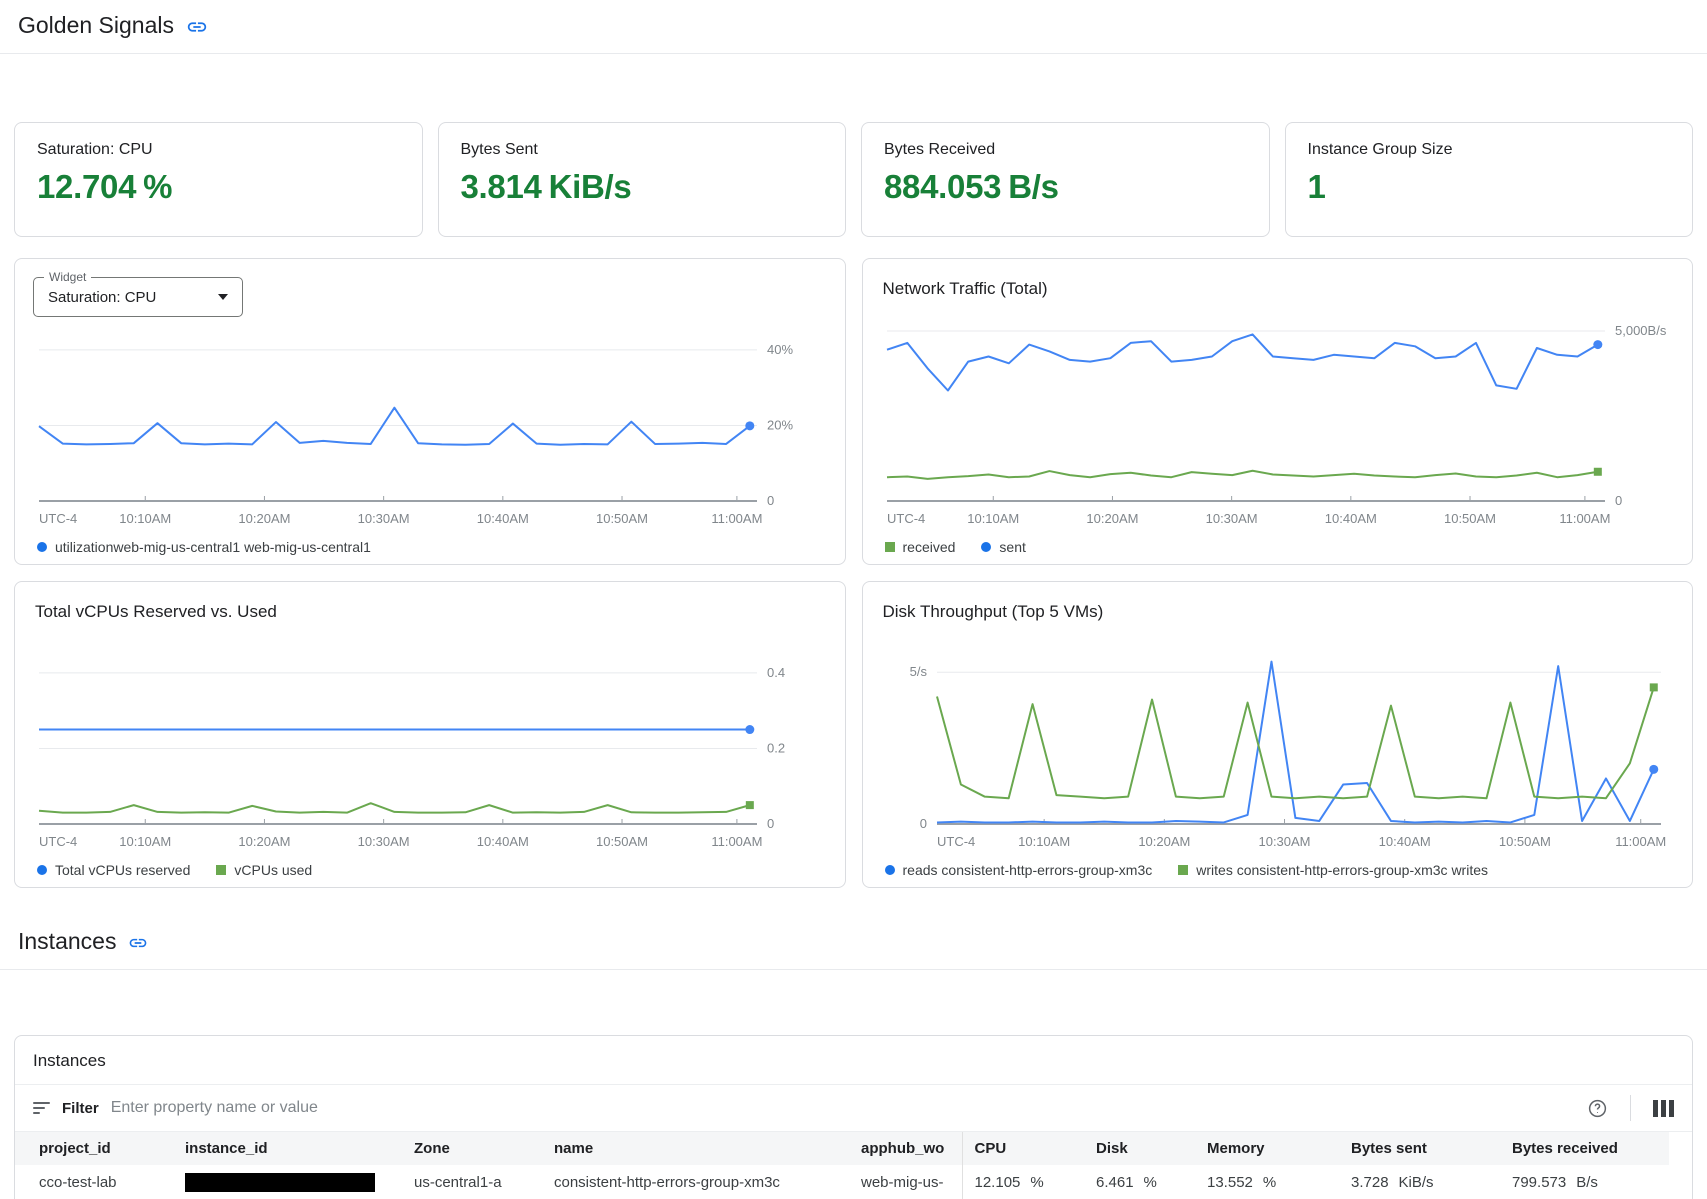 The height and width of the screenshot is (1199, 1707). Describe the element at coordinates (918, 671) in the screenshot. I see `svg-text: 5/s` at that location.